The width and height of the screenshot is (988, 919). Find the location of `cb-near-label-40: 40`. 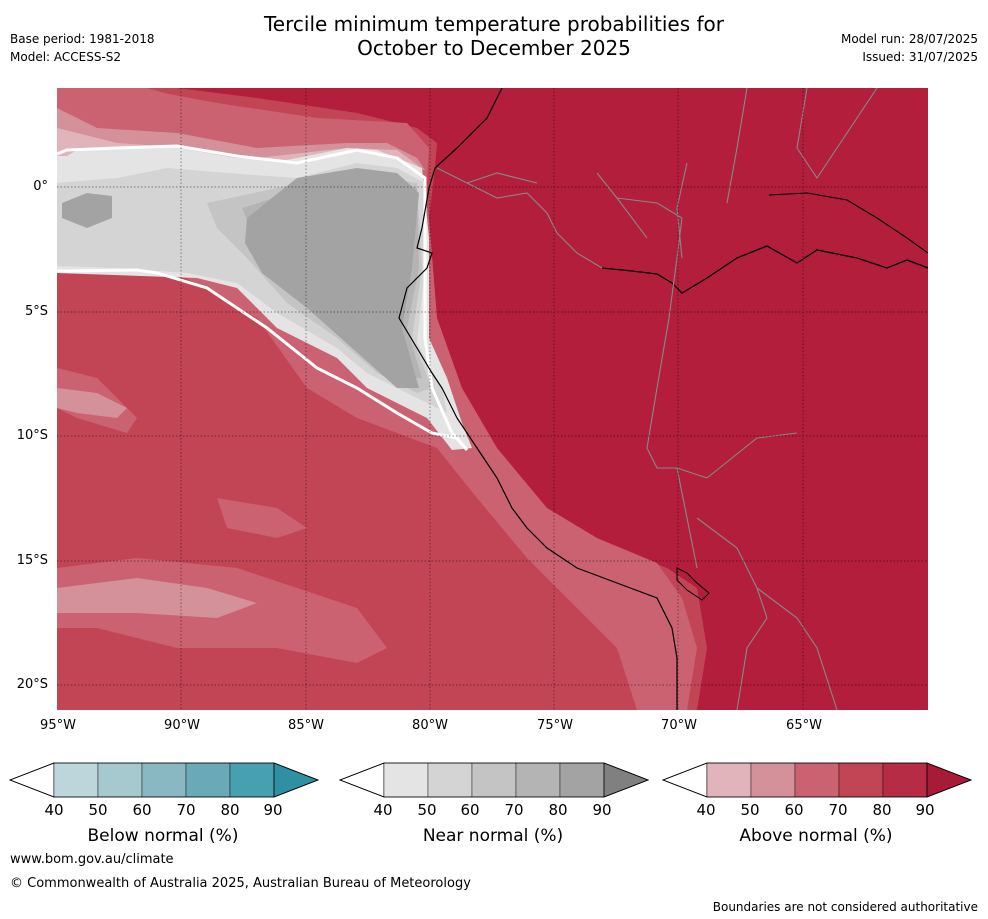

cb-near-label-40: 40 is located at coordinates (383, 810).